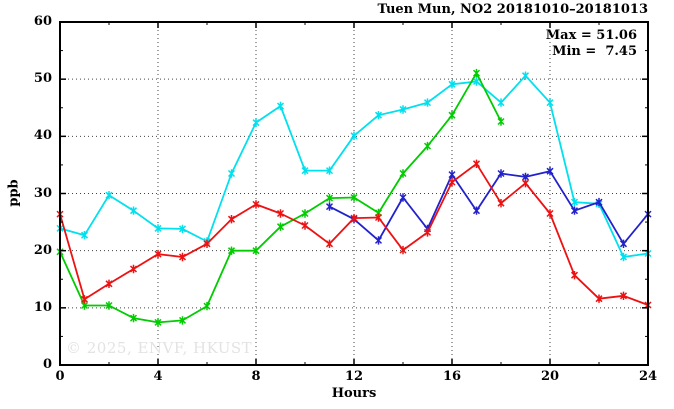 The image size is (674, 409). What do you see at coordinates (489, 207) in the screenshot?
I see `blue-line` at bounding box center [489, 207].